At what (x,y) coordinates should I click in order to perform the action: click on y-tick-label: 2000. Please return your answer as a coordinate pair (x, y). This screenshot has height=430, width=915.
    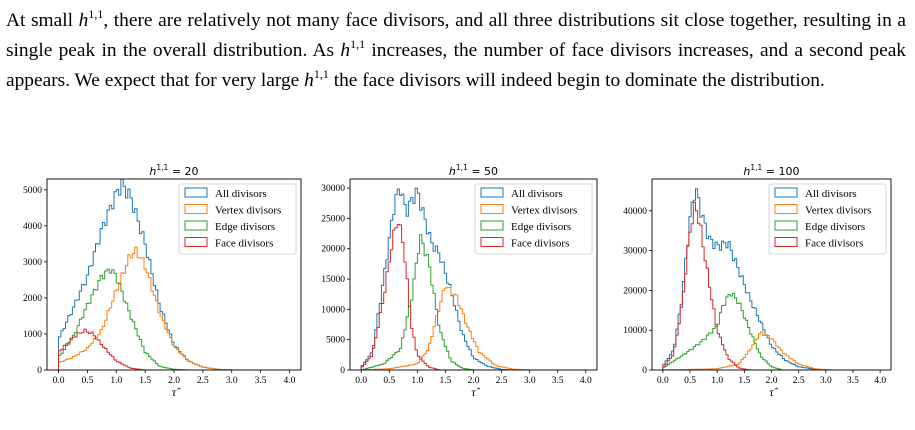
    Looking at the image, I should click on (32, 299).